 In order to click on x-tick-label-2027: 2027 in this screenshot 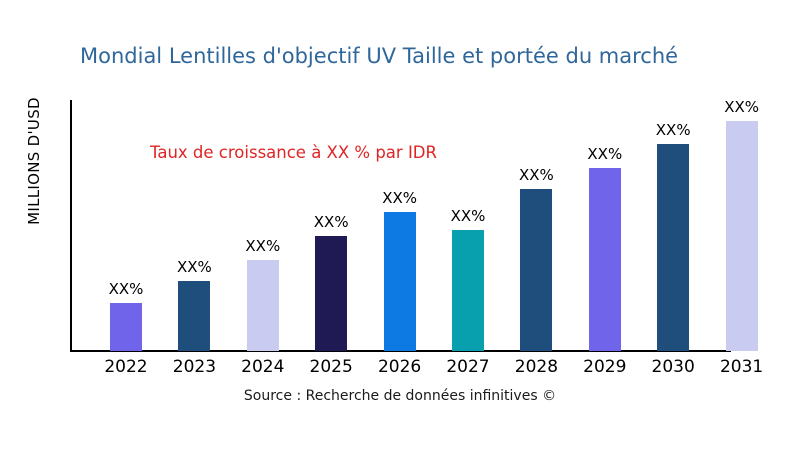, I will do `click(468, 367)`.